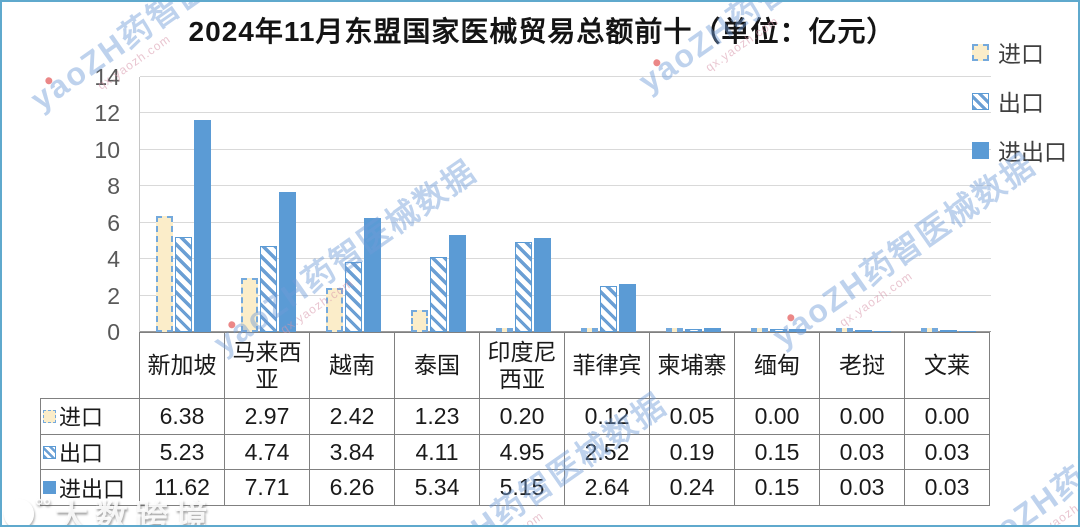 The width and height of the screenshot is (1080, 527). What do you see at coordinates (90, 416) in the screenshot?
I see `row-label-import: 进口` at bounding box center [90, 416].